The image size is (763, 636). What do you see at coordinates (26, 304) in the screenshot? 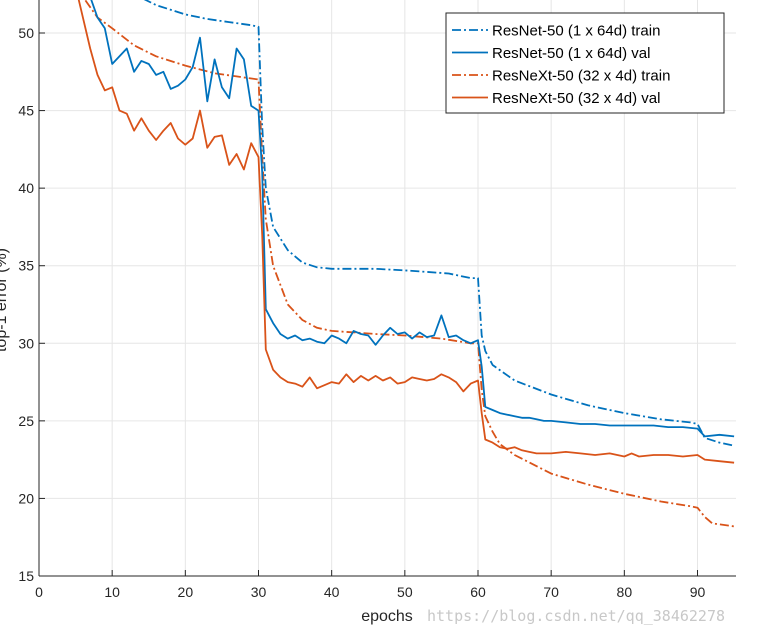
I see `y-tick-labels: 15 20 25 30 35 40 45 50` at bounding box center [26, 304].